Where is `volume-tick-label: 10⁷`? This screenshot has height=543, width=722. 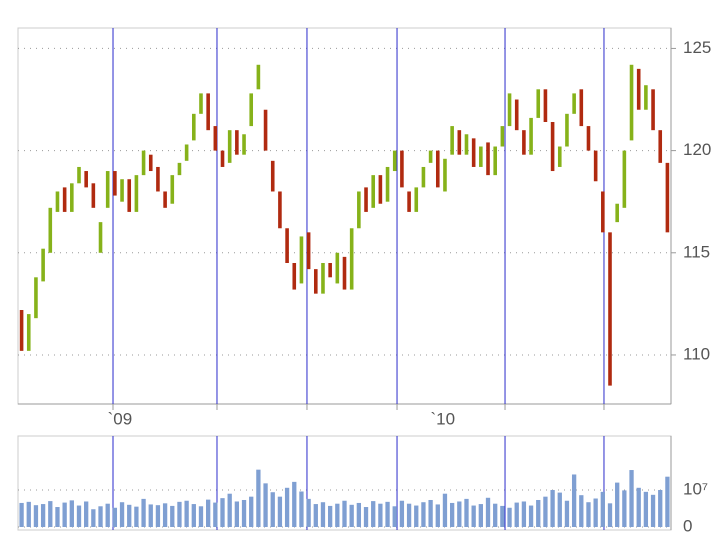 volume-tick-label: 10⁷ is located at coordinates (695, 488).